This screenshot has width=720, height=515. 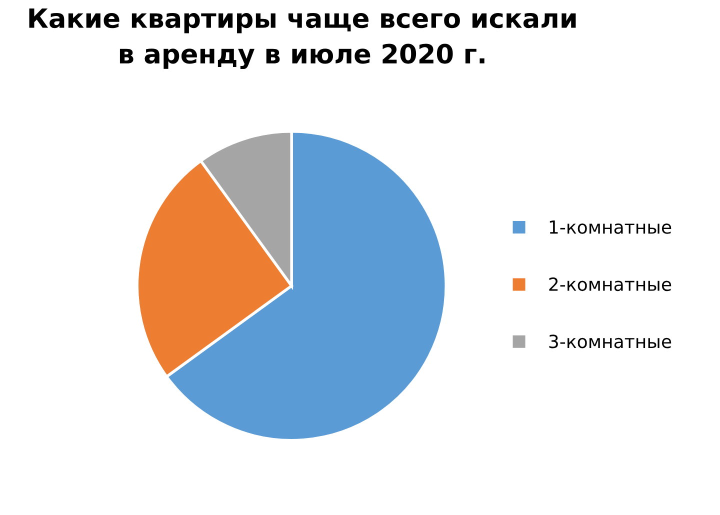 What do you see at coordinates (611, 227) in the screenshot?
I see `legend-label: 1-комнатные` at bounding box center [611, 227].